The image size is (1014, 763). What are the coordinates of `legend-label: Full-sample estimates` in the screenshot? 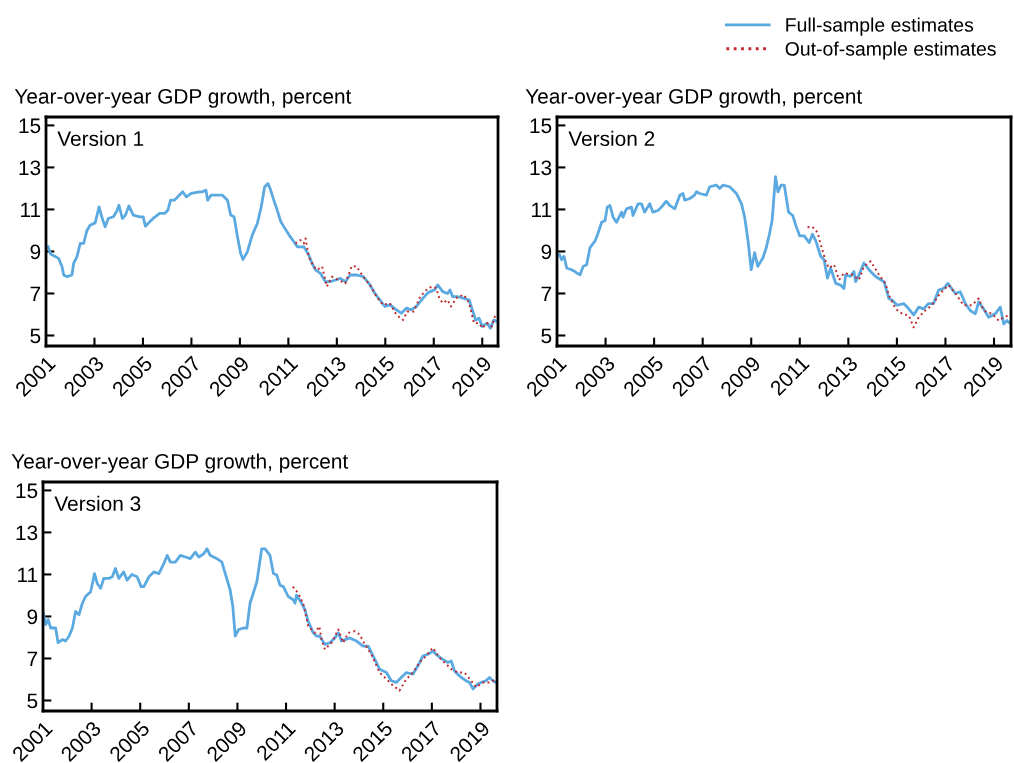 It's located at (880, 26).